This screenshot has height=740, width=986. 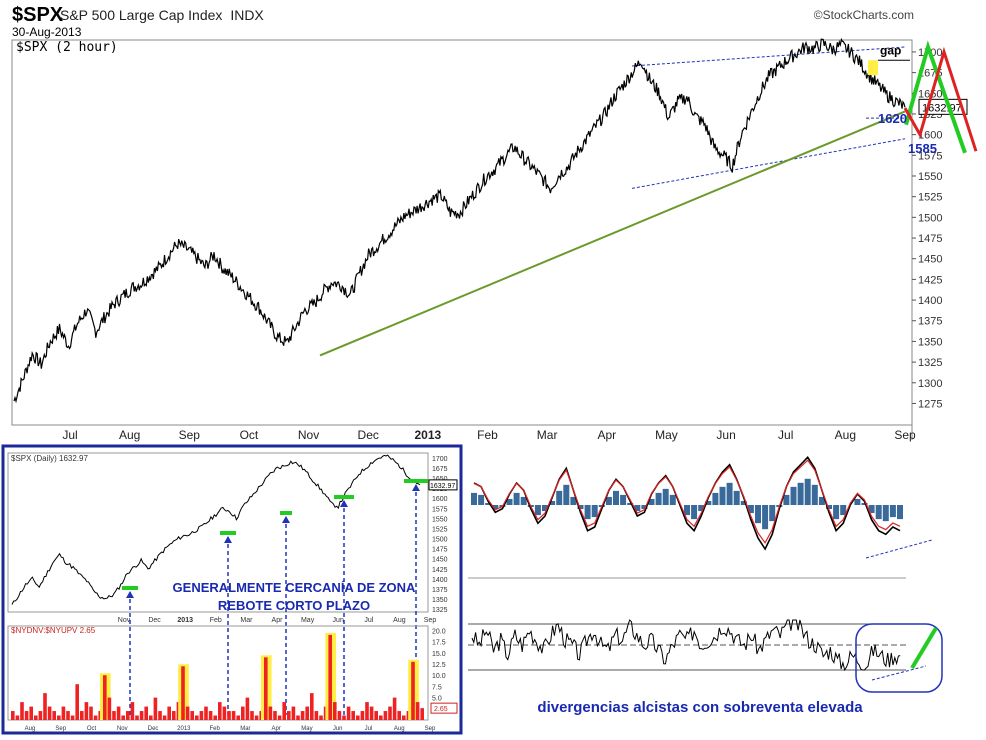 I want to click on x-tick-label: Dec, so click(x=368, y=435).